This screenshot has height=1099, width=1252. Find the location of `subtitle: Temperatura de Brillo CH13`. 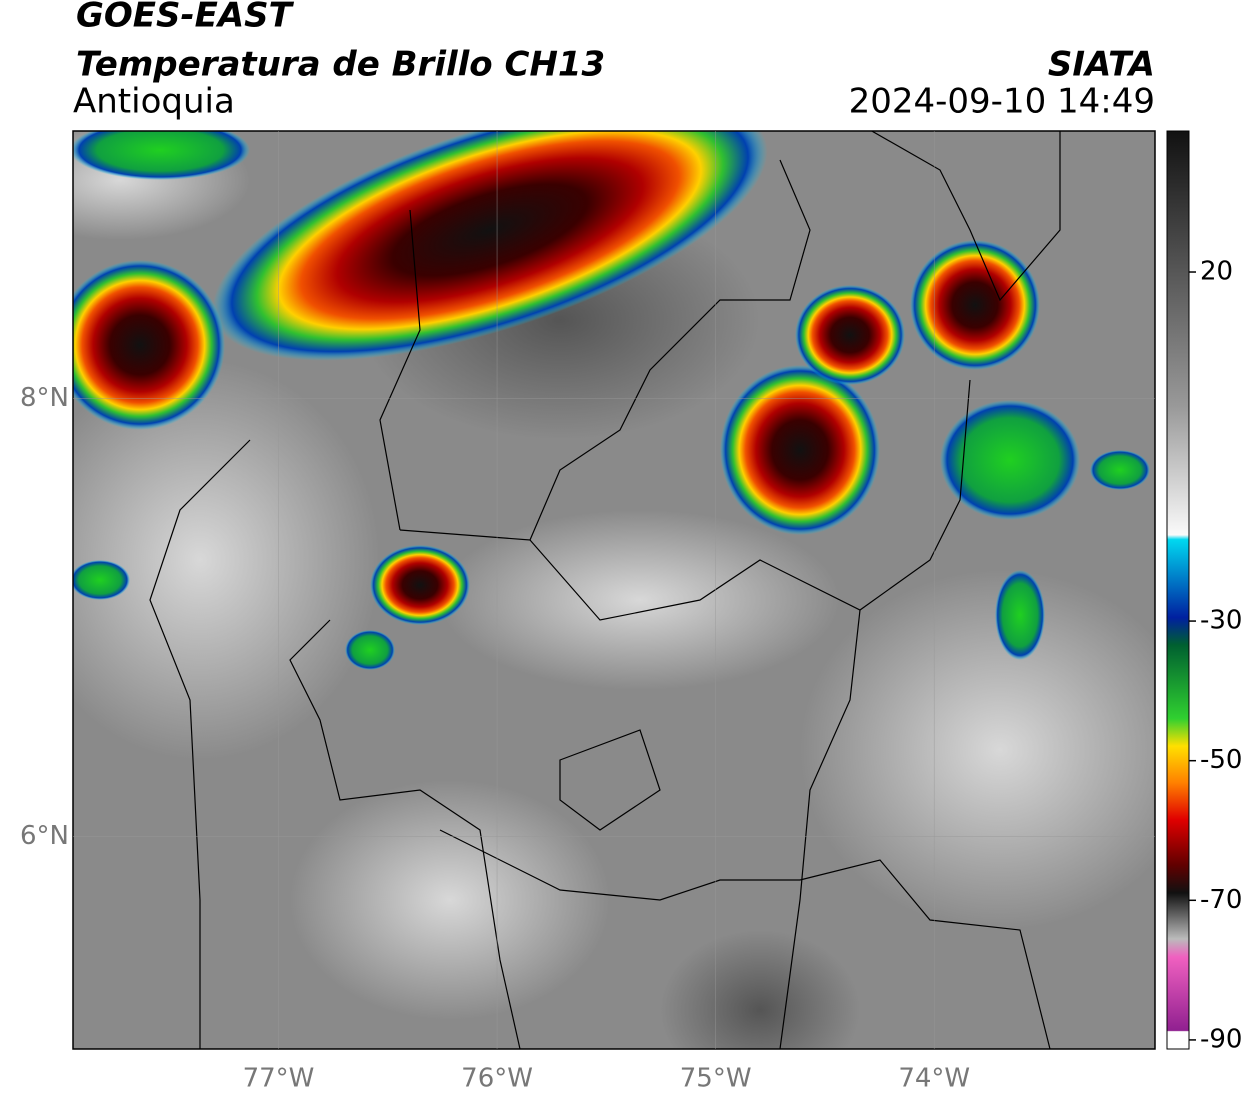

subtitle: Temperatura de Brillo CH13 is located at coordinates (340, 65).